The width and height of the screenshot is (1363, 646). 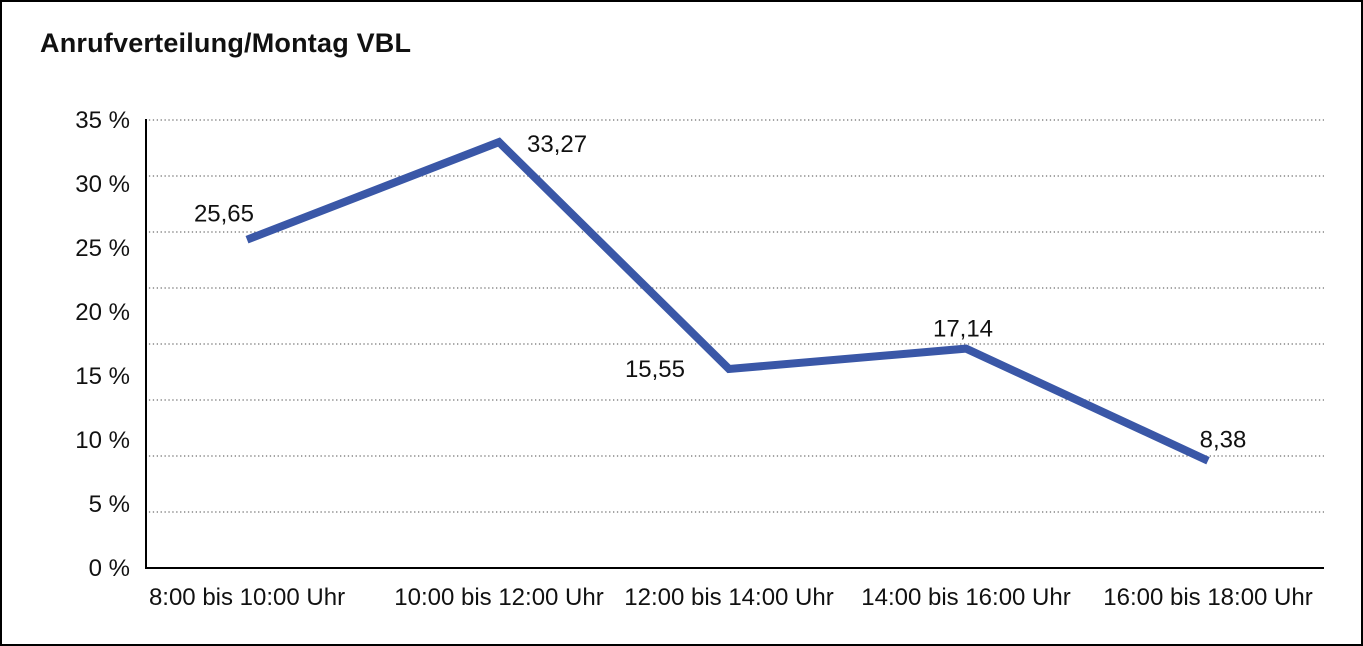 I want to click on y-axis-tick-label: 20 %, so click(x=102, y=312).